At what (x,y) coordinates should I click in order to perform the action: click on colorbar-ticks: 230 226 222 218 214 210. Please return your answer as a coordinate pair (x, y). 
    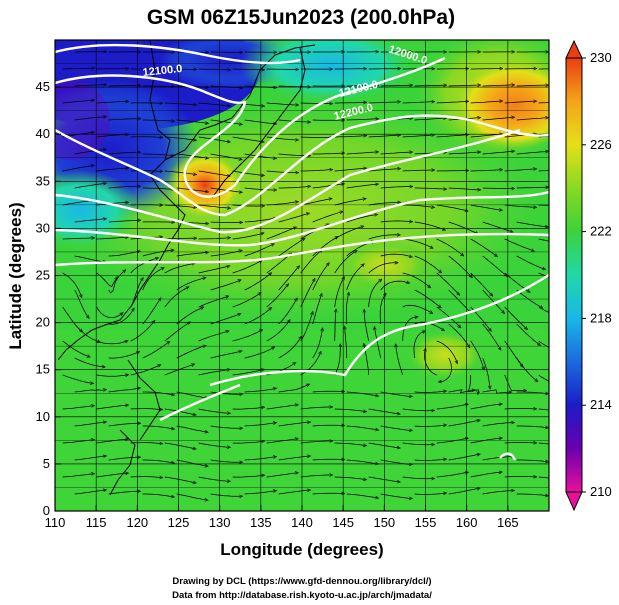
    Looking at the image, I should click on (597, 274).